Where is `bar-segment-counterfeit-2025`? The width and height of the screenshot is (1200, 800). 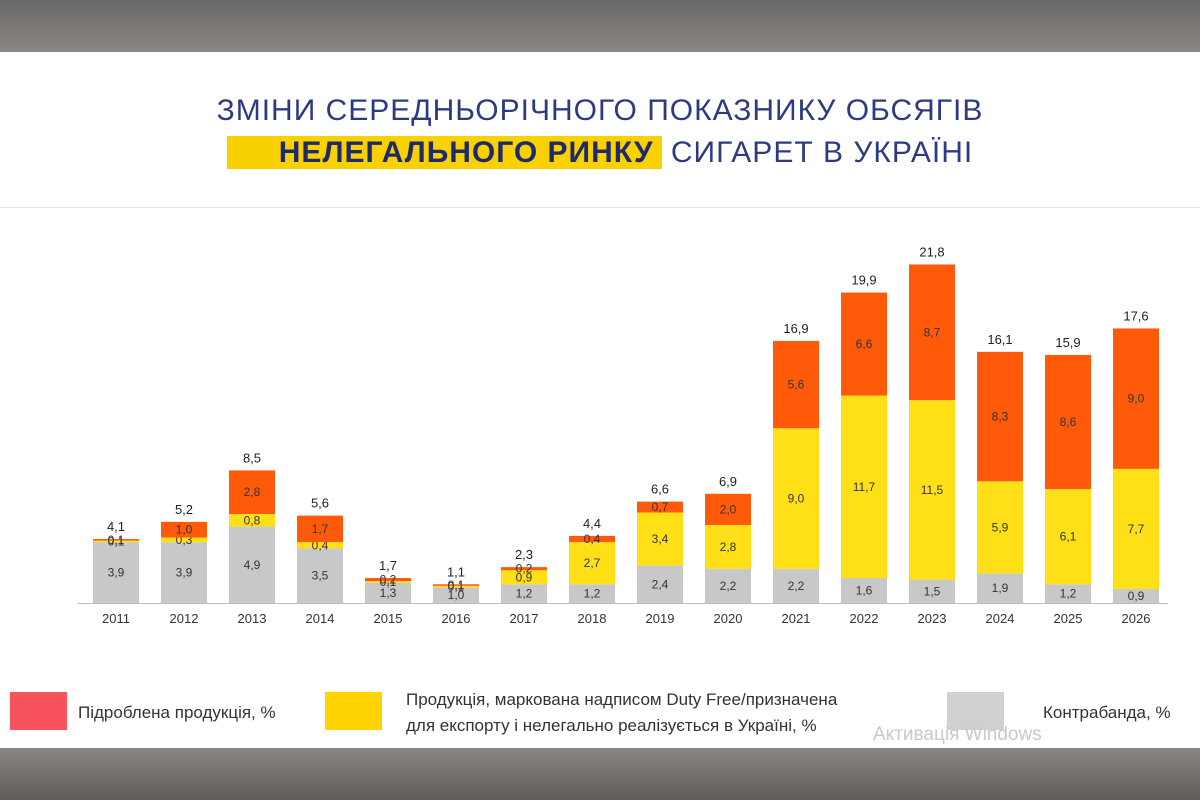
bar-segment-counterfeit-2025 is located at coordinates (1068, 422).